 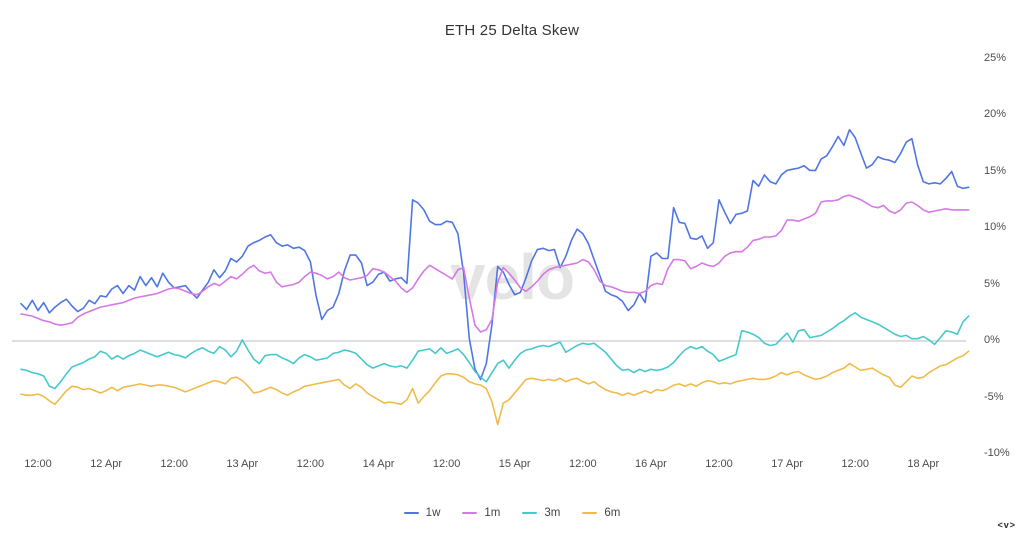 What do you see at coordinates (512, 513) in the screenshot?
I see `legend: 1w 1m 3m 6m` at bounding box center [512, 513].